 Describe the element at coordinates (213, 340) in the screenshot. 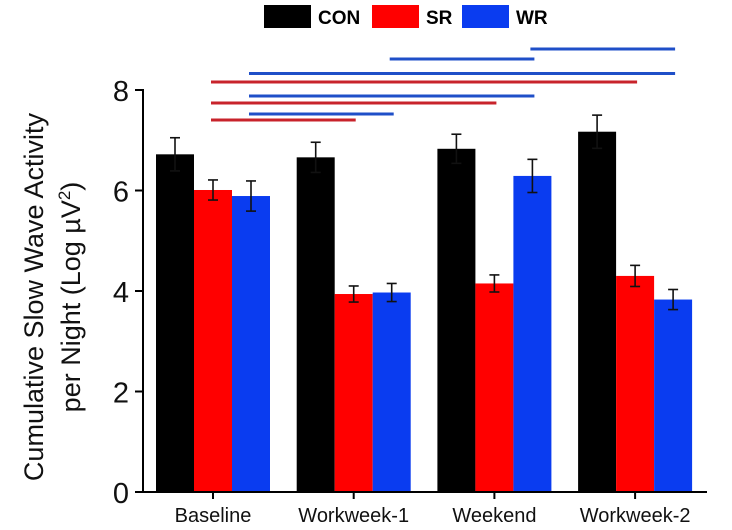

I see `bar-sr-baseline` at that location.